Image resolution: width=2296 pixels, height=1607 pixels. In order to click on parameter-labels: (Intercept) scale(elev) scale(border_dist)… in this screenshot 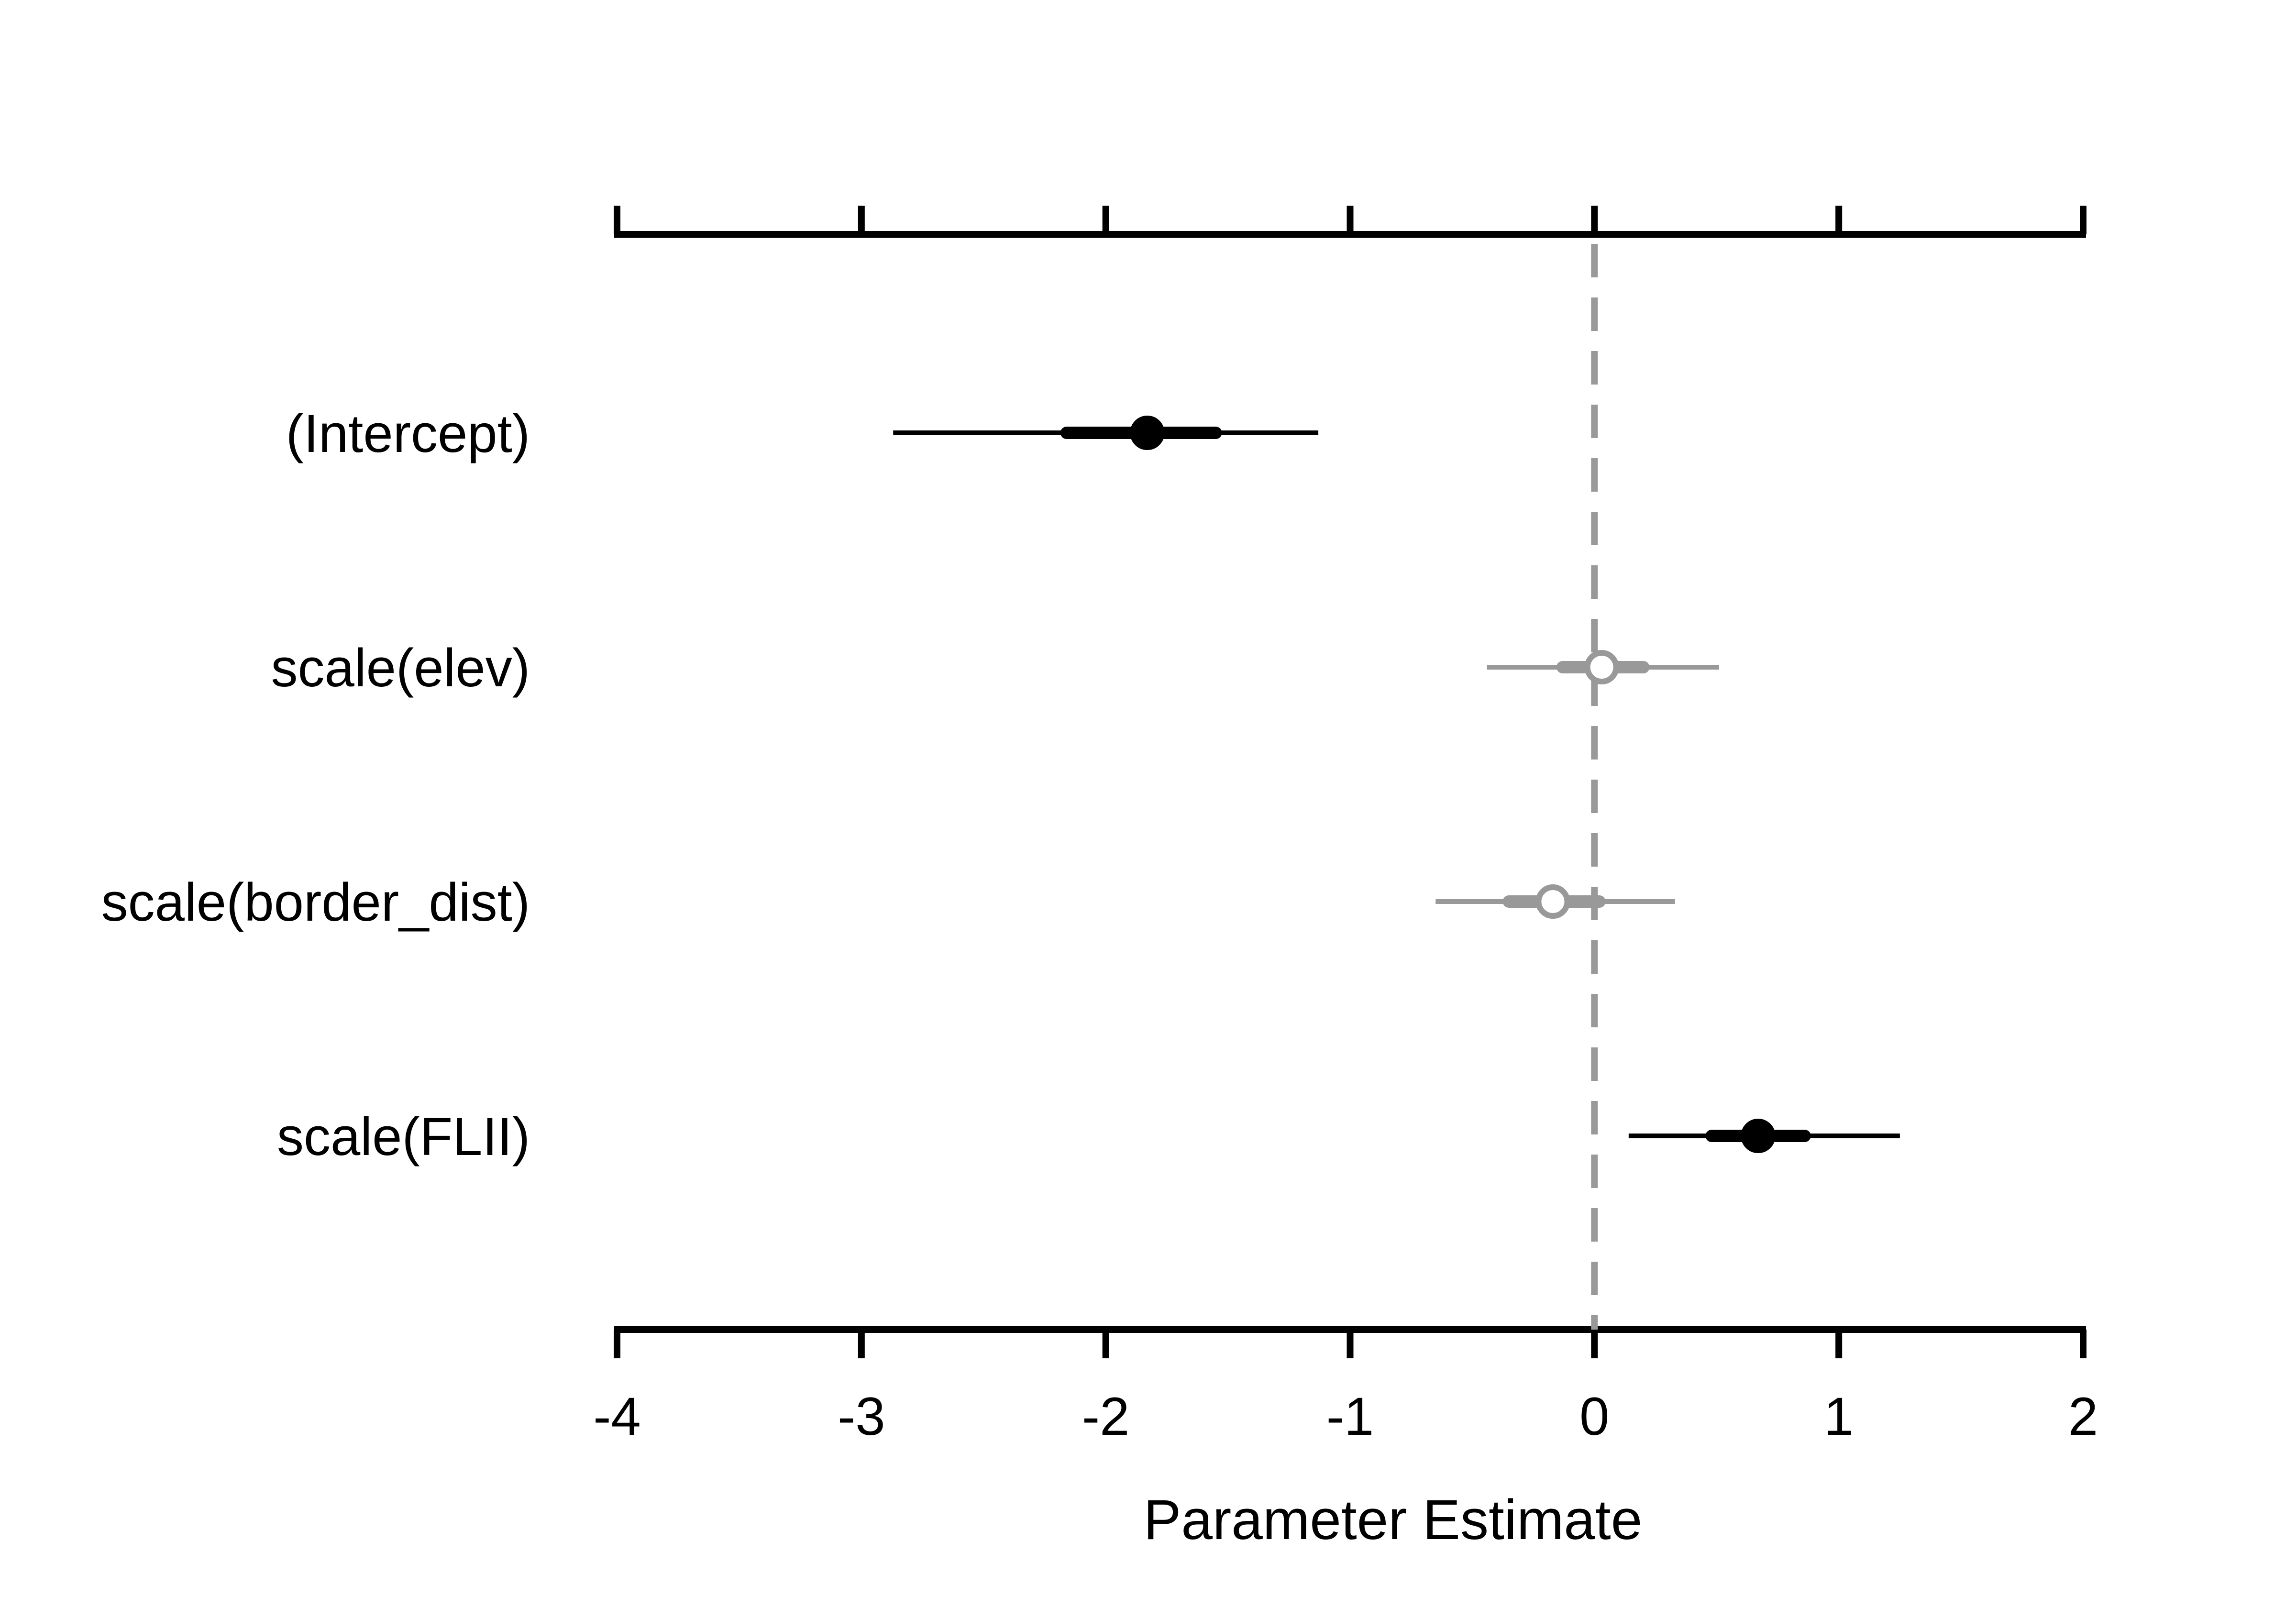, I will do `click(315, 785)`.